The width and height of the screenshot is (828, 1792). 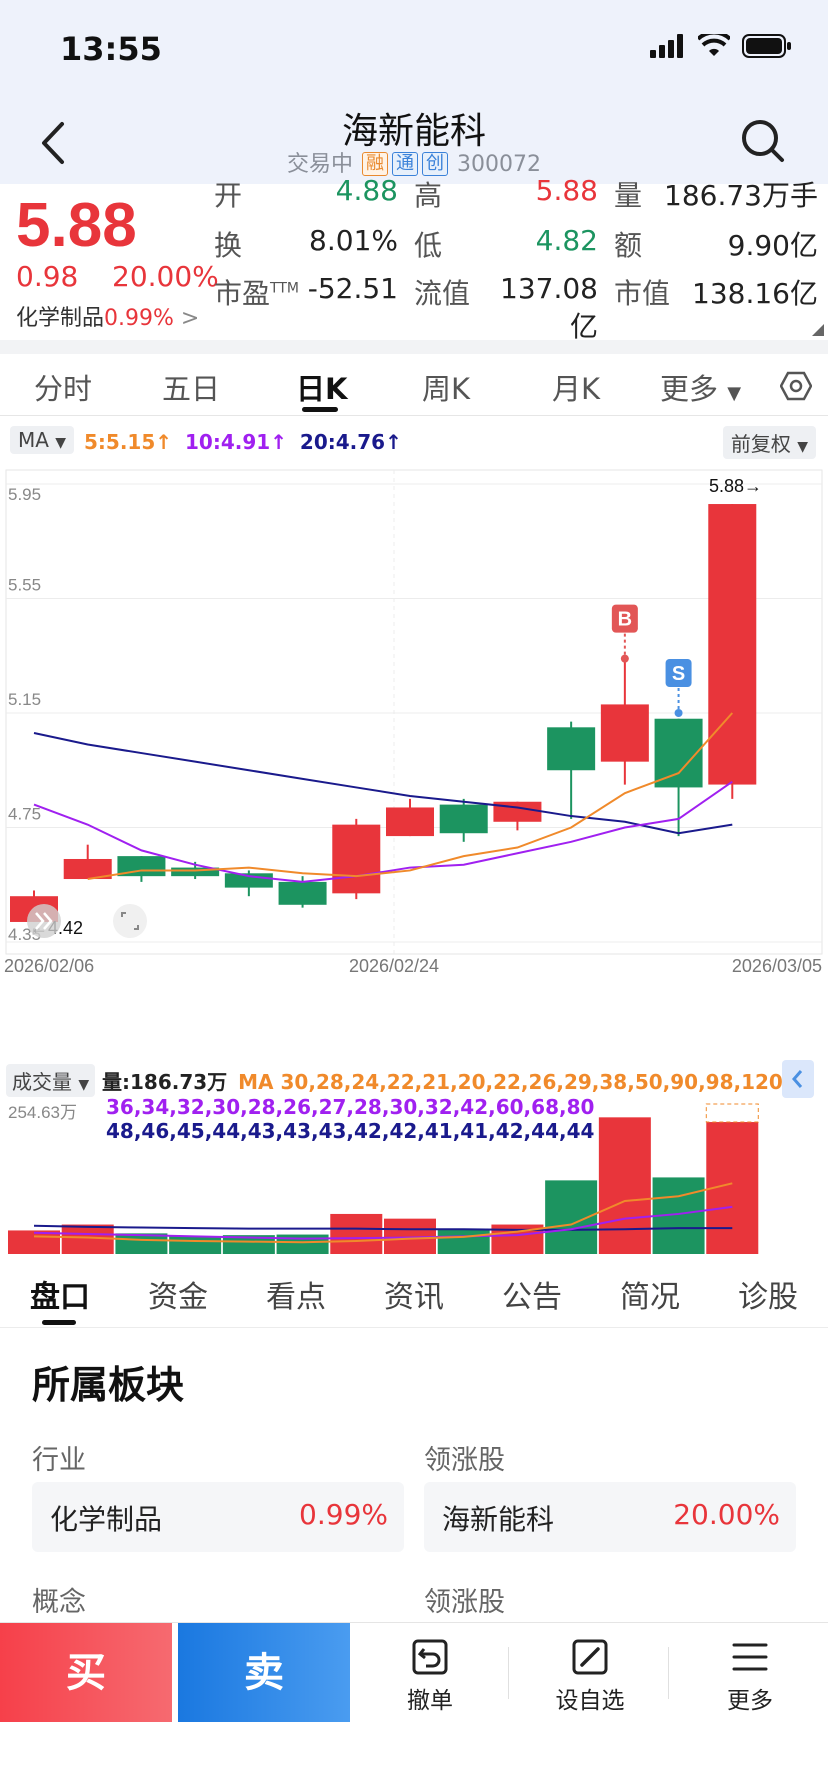 I want to click on value-high: 5.88, so click(x=566, y=190).